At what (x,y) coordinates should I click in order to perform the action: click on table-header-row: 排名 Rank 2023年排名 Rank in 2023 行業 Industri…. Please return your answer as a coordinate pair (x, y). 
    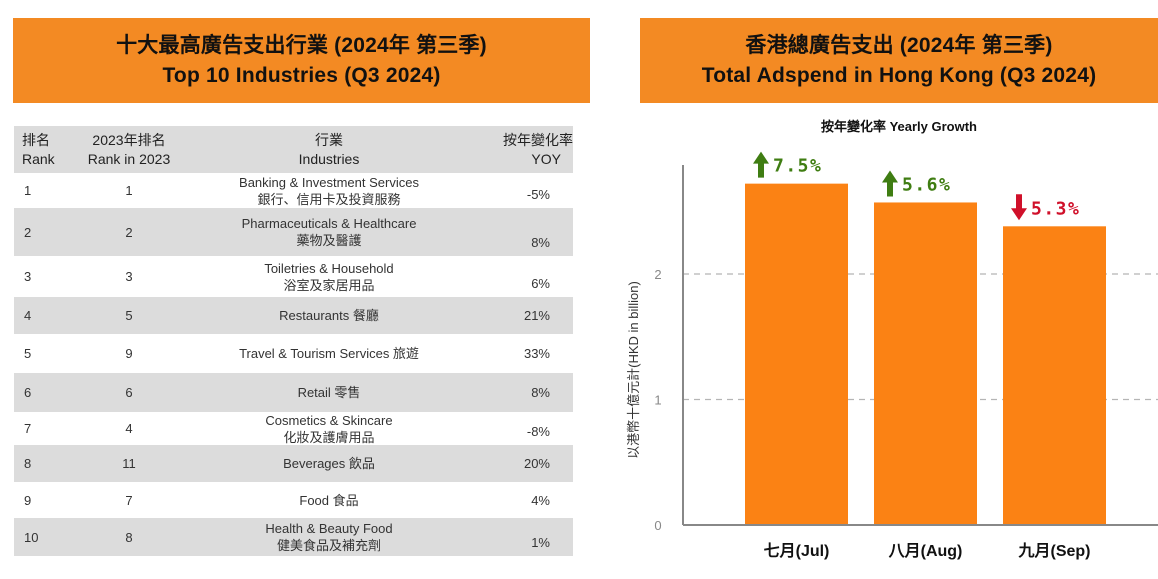
    Looking at the image, I should click on (293, 149).